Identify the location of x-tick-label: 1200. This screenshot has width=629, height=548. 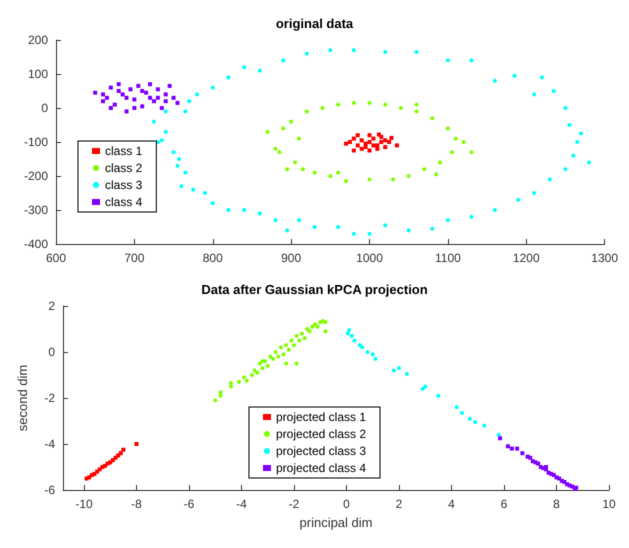
(526, 258).